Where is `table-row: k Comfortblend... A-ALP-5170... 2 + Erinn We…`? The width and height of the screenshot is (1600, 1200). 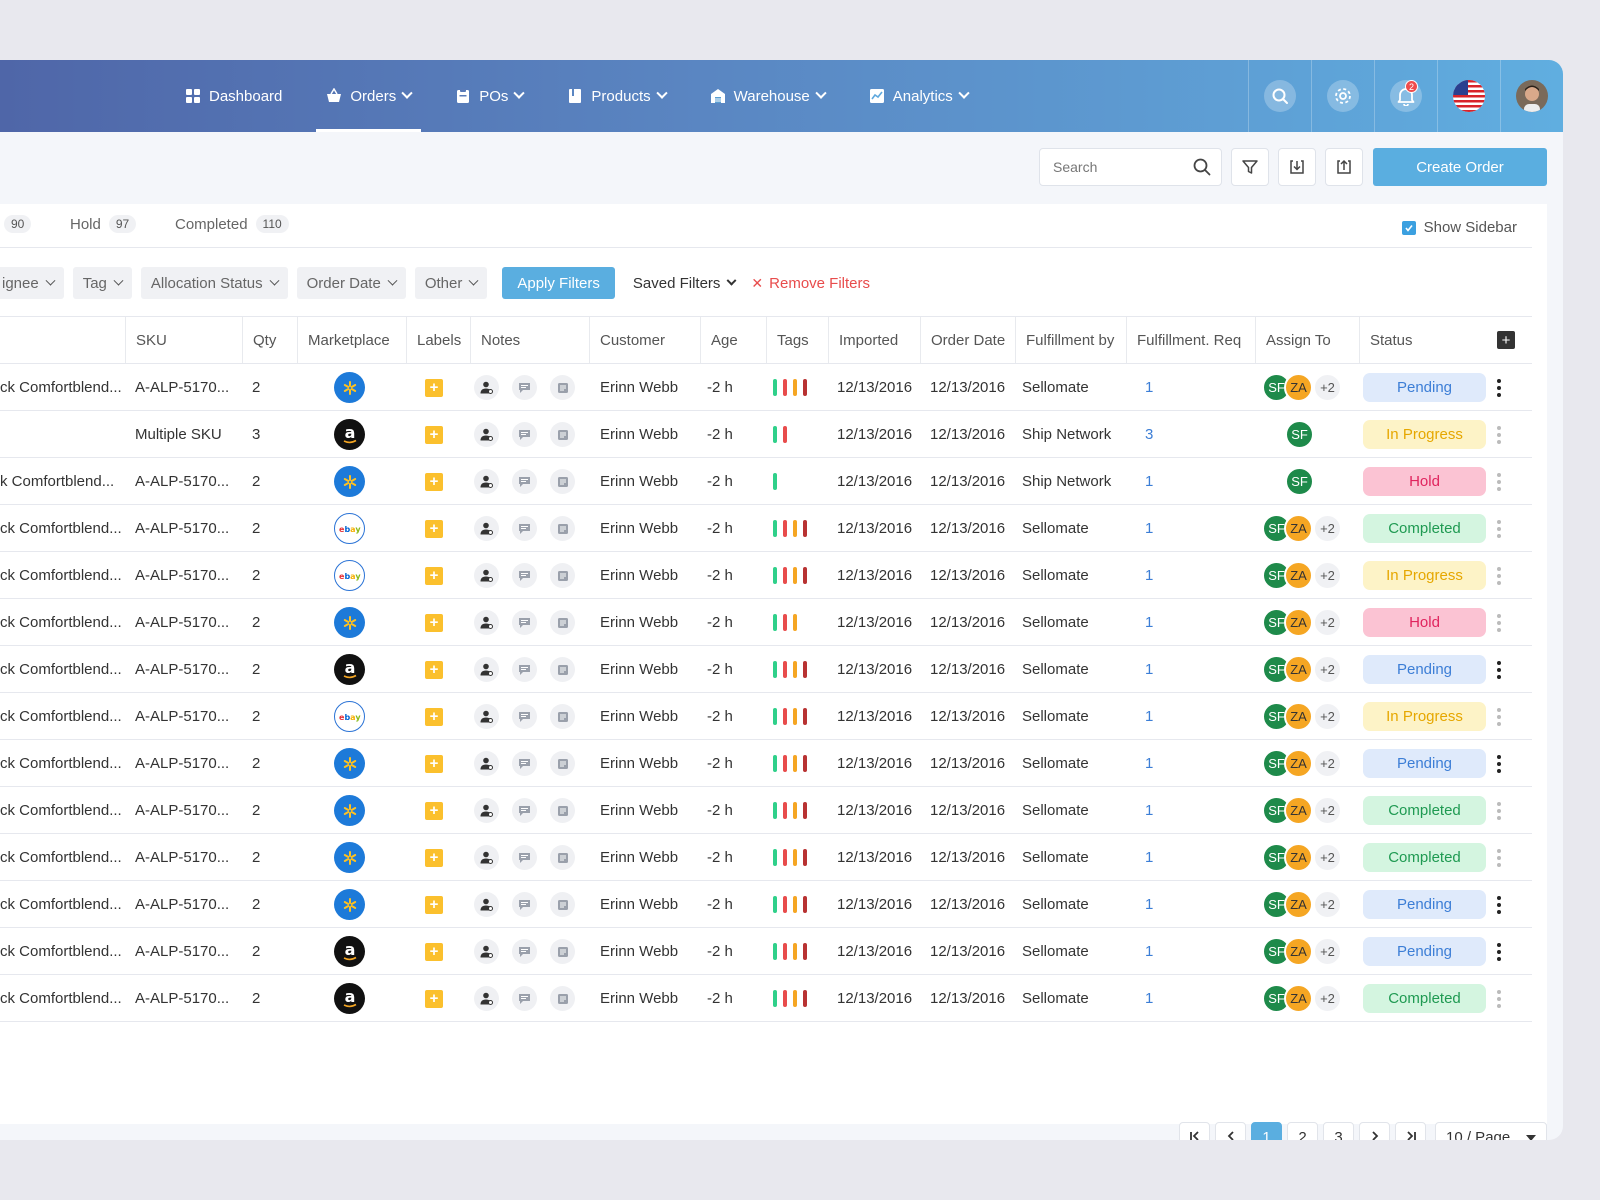
table-row: k Comfortblend... A-ALP-5170... 2 + Erinn We… is located at coordinates (766, 481).